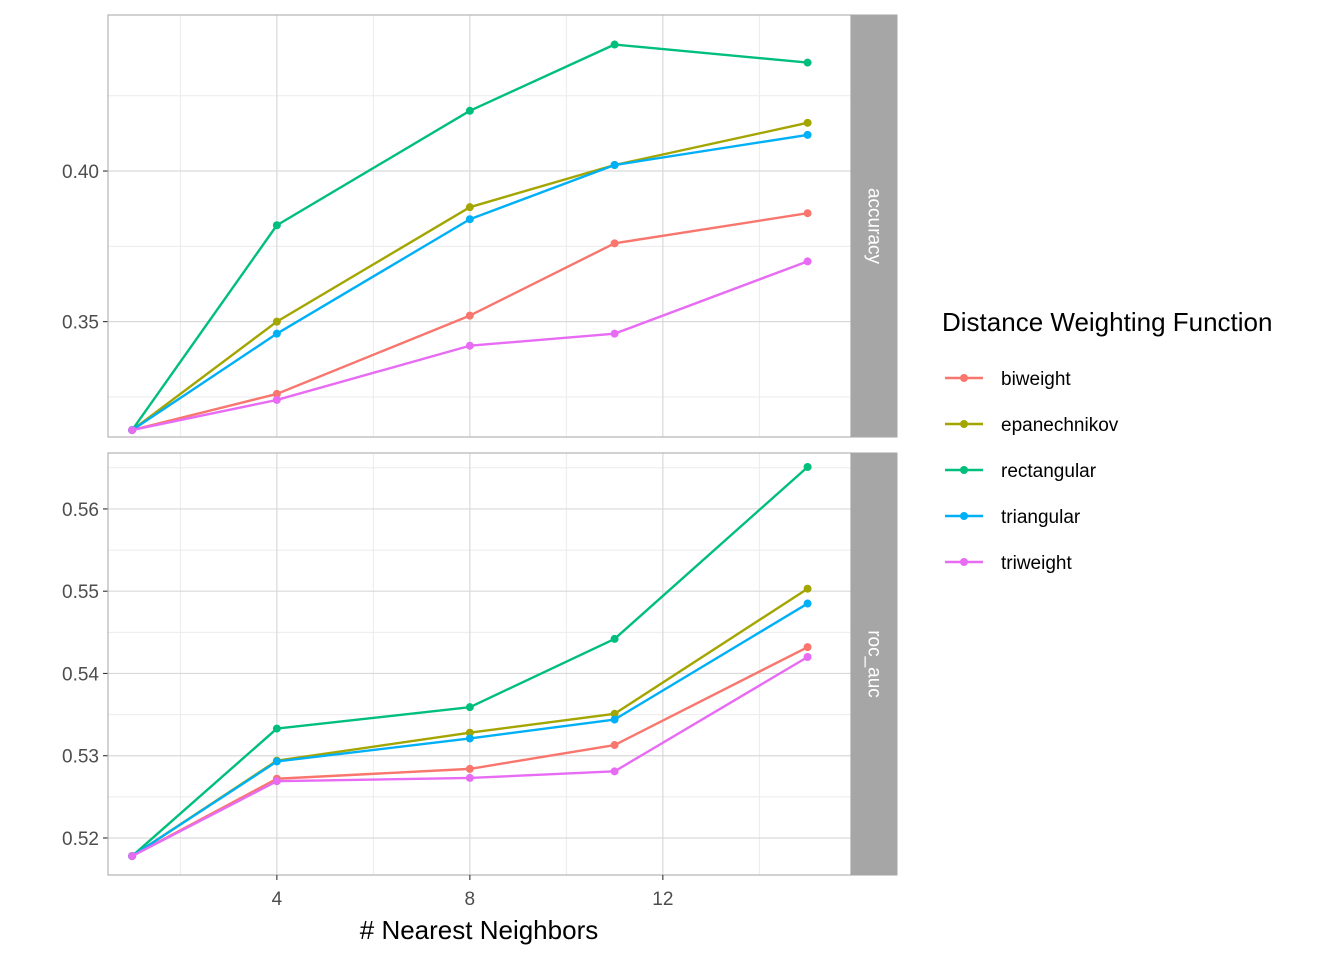  I want to click on y-tick-label: 0.40, so click(80, 172).